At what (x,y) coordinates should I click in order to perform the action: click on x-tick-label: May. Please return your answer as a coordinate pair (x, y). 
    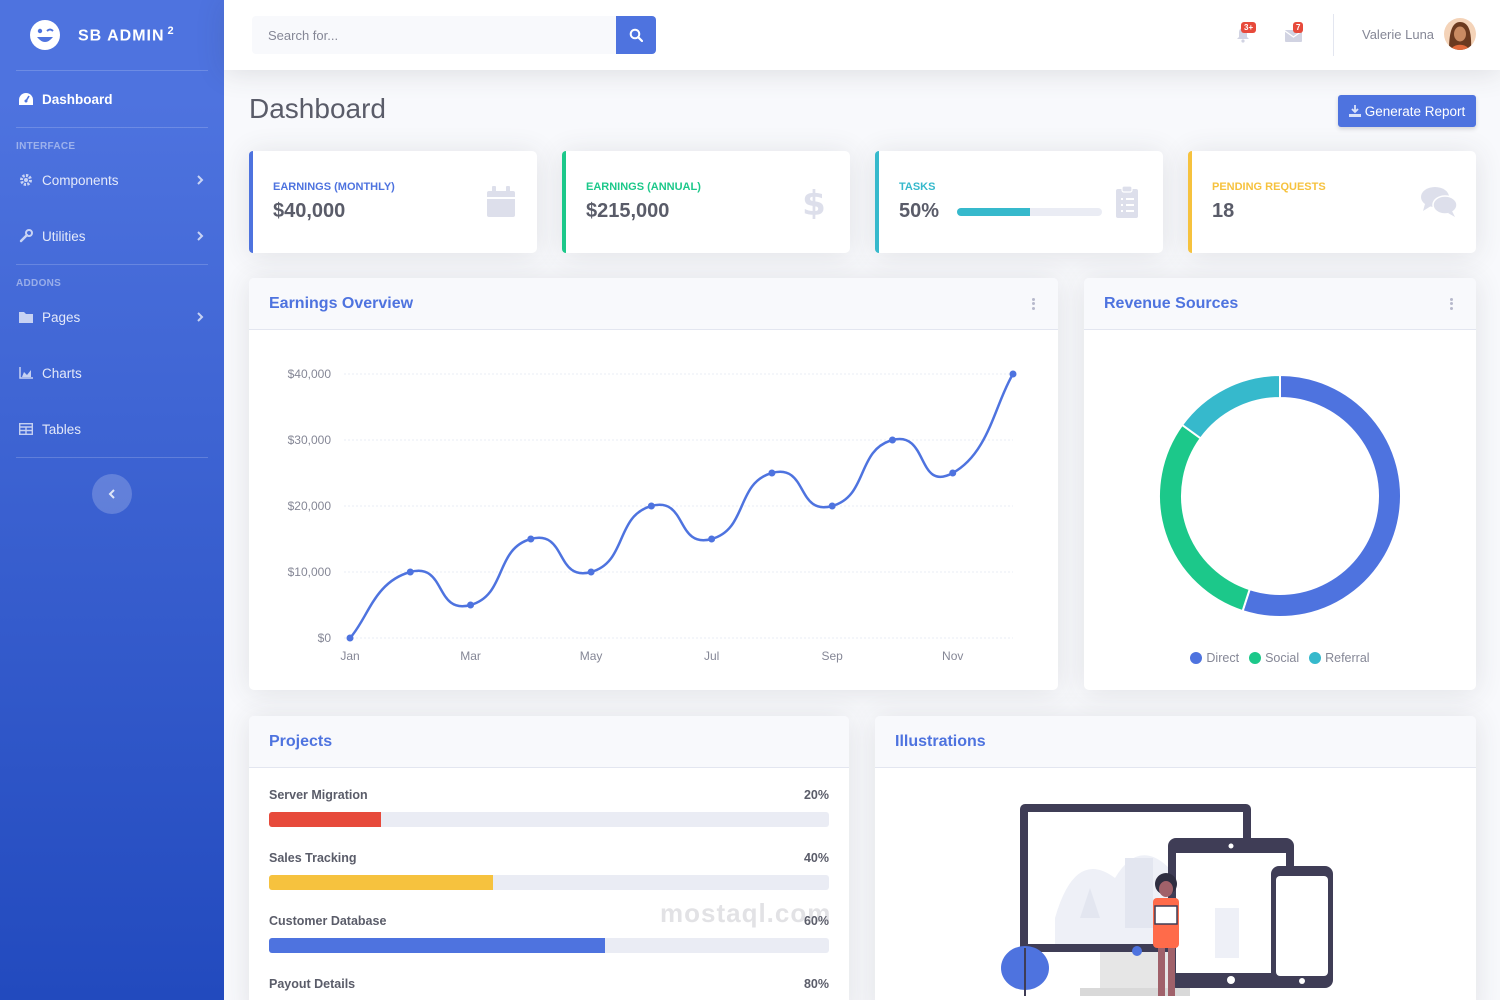
    Looking at the image, I should click on (591, 656).